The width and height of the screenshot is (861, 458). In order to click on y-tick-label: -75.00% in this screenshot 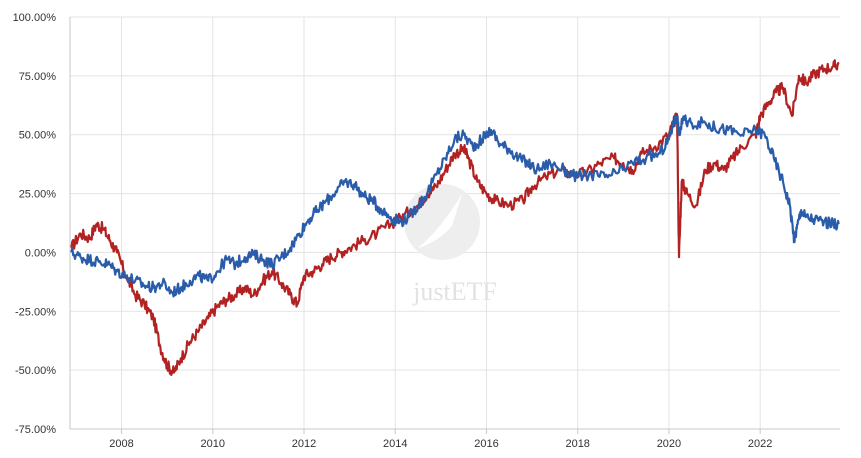, I will do `click(35, 430)`.